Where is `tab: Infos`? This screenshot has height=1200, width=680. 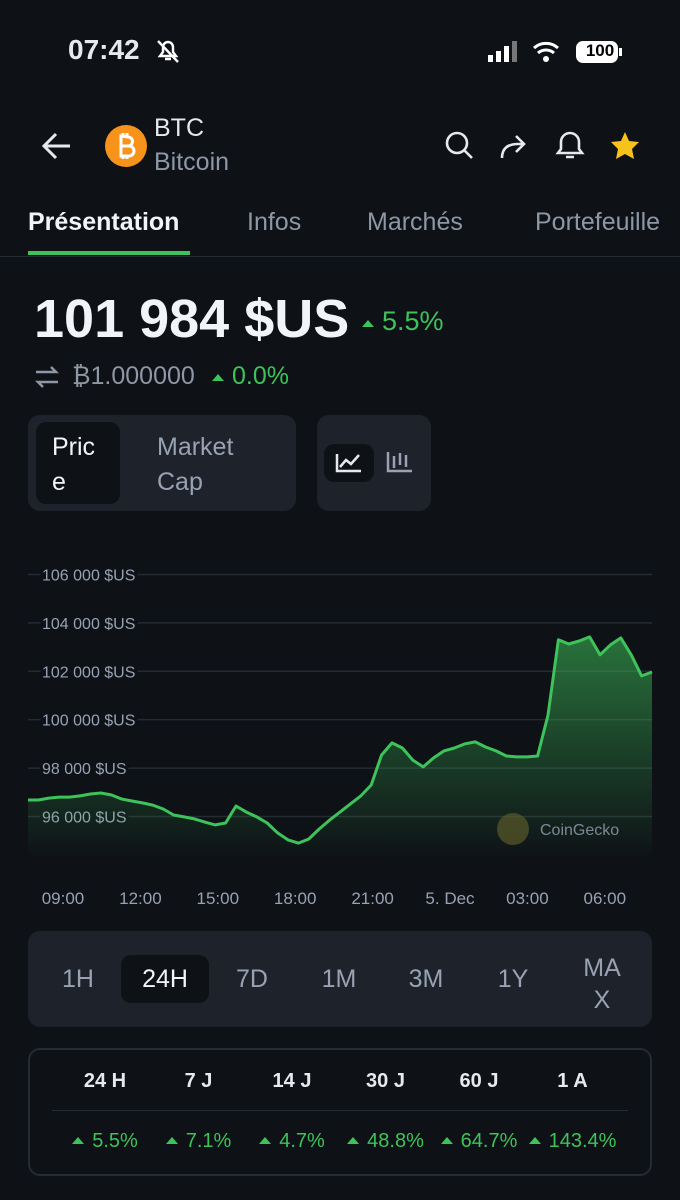
tab: Infos is located at coordinates (274, 222).